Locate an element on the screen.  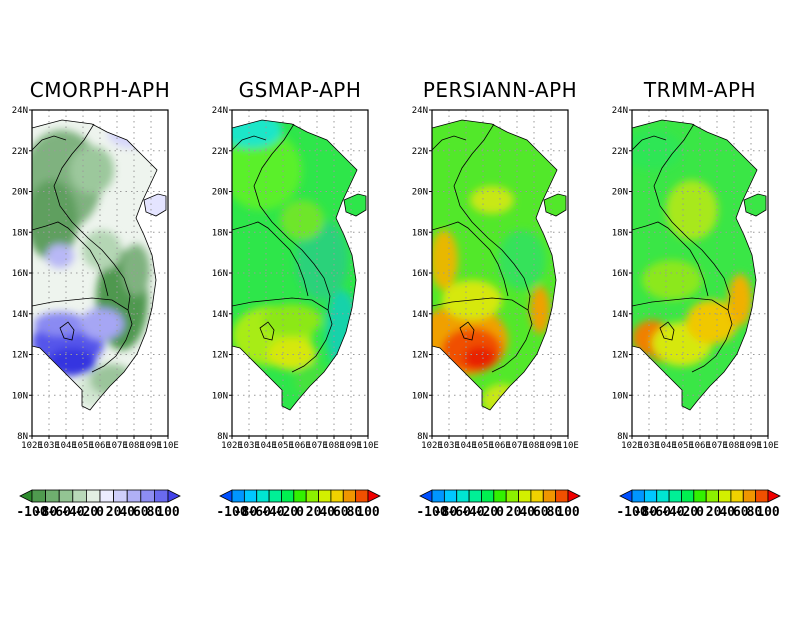
lat-tick-label: 8N is located at coordinates (22, 437).